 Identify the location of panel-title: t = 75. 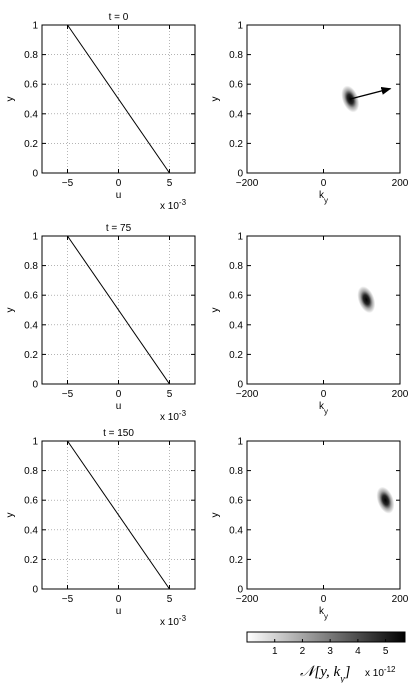
(119, 228).